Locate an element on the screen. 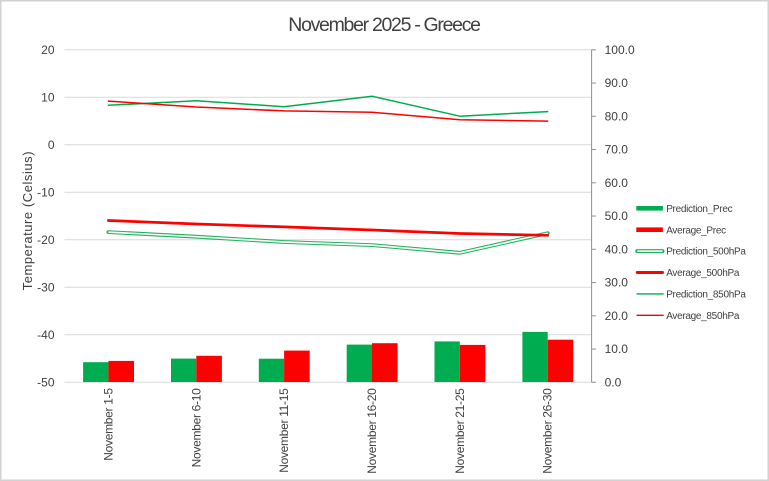 The image size is (769, 481). svg-text: 20.0 is located at coordinates (617, 316).